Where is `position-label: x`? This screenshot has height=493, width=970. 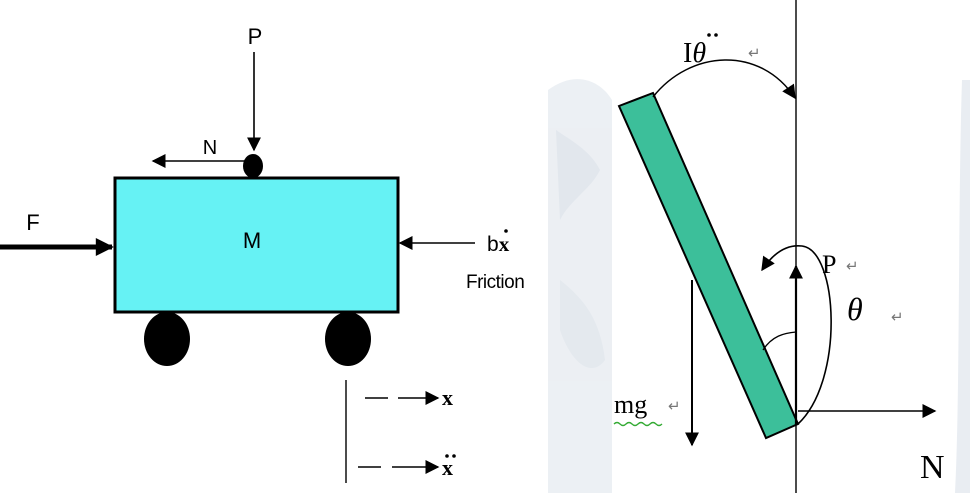
position-label: x is located at coordinates (447, 397).